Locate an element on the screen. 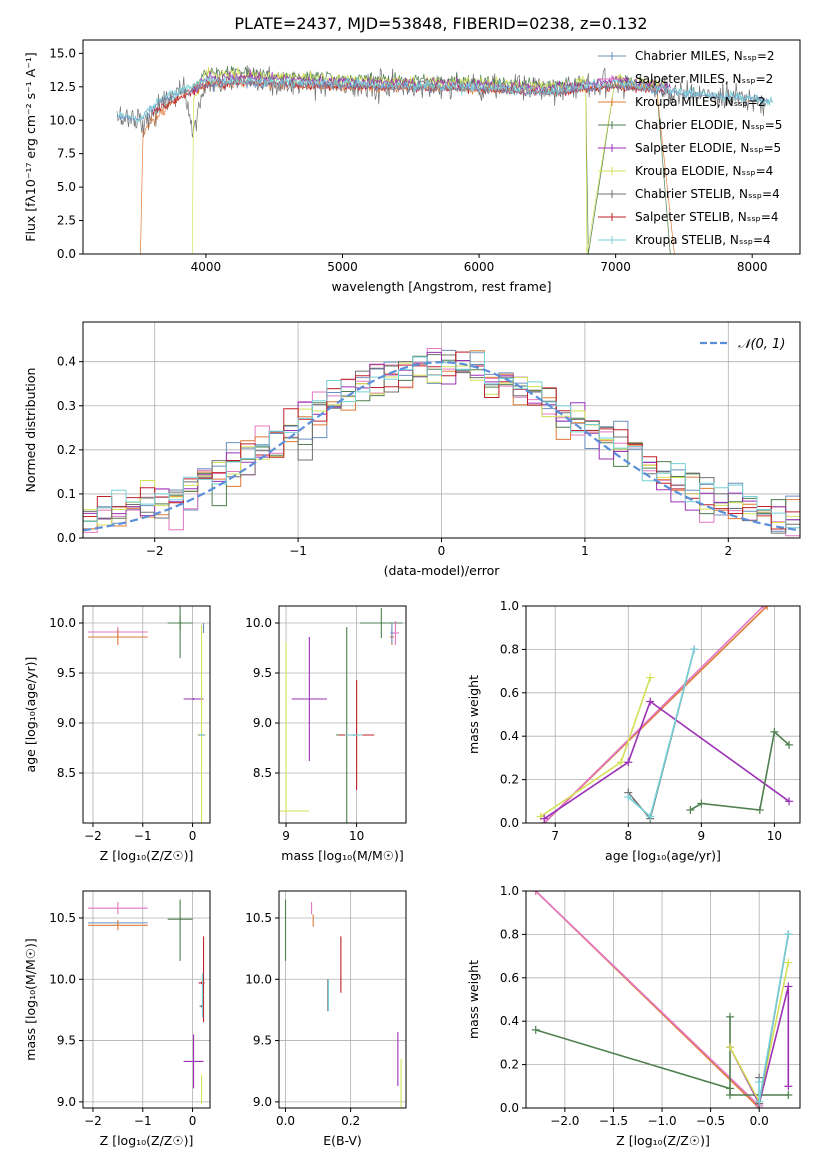 The width and height of the screenshot is (819, 1170). legend-label: Chabrier ELODIE, Nₛₛₚ=5 is located at coordinates (708, 125).